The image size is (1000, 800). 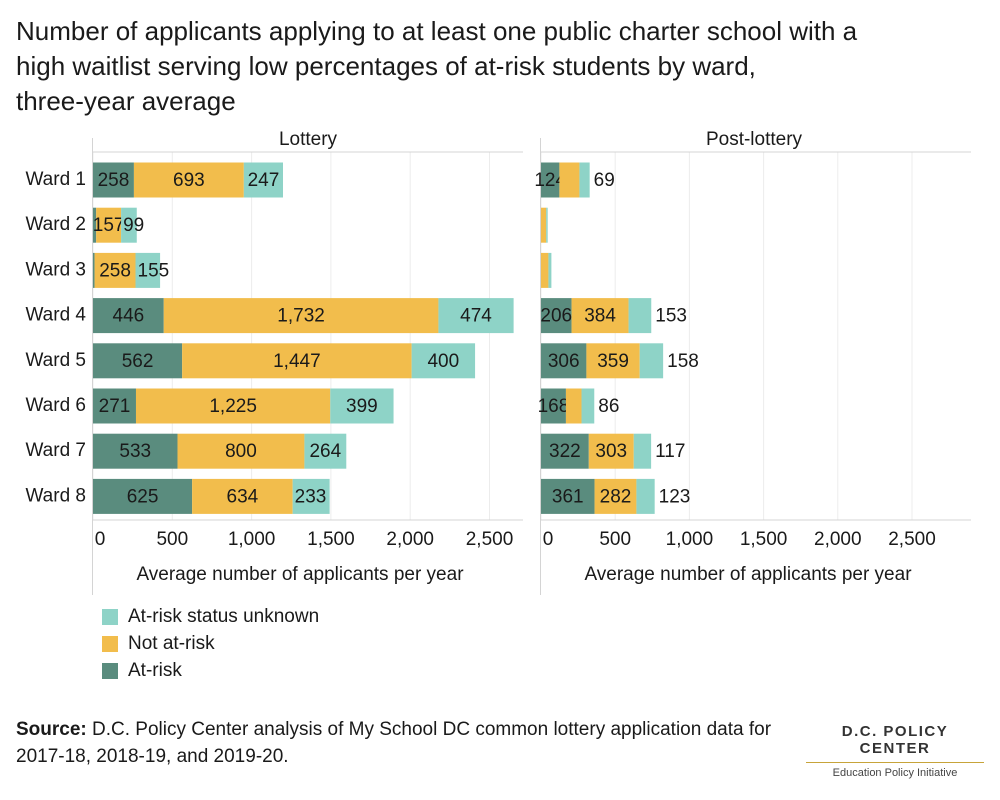 What do you see at coordinates (55, 495) in the screenshot?
I see `category-label-ward-8: Ward 8` at bounding box center [55, 495].